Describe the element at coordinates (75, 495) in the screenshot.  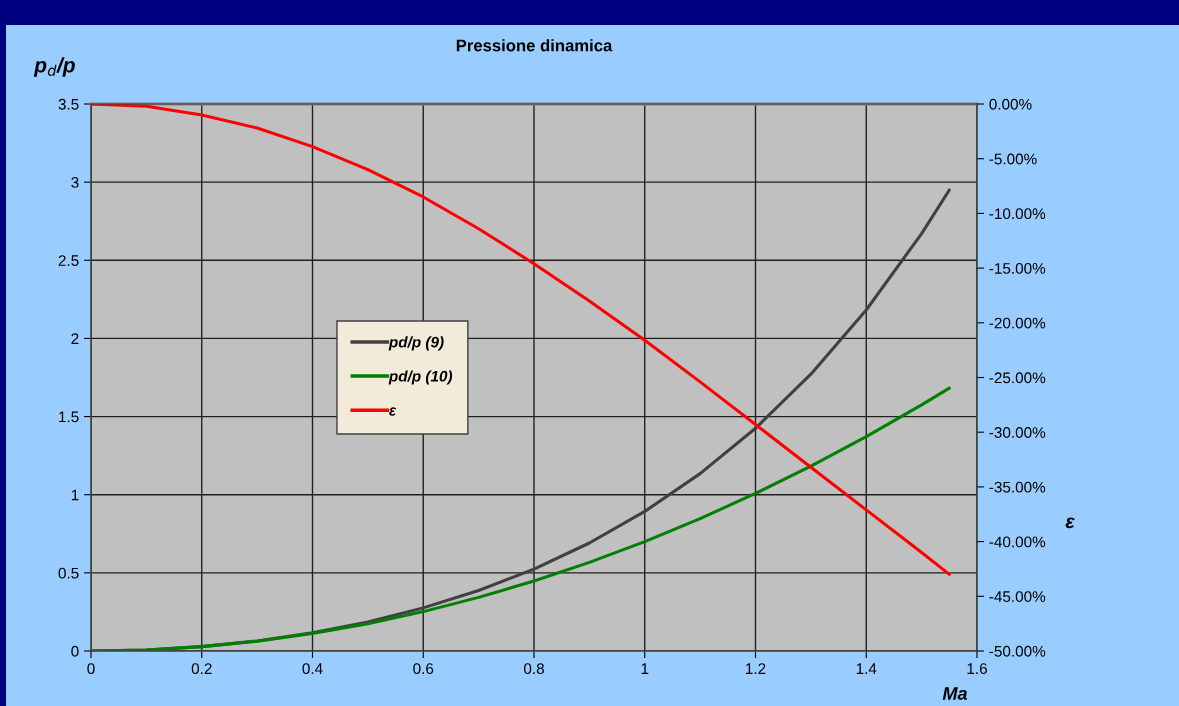
I see `y-tick-label: 1` at that location.